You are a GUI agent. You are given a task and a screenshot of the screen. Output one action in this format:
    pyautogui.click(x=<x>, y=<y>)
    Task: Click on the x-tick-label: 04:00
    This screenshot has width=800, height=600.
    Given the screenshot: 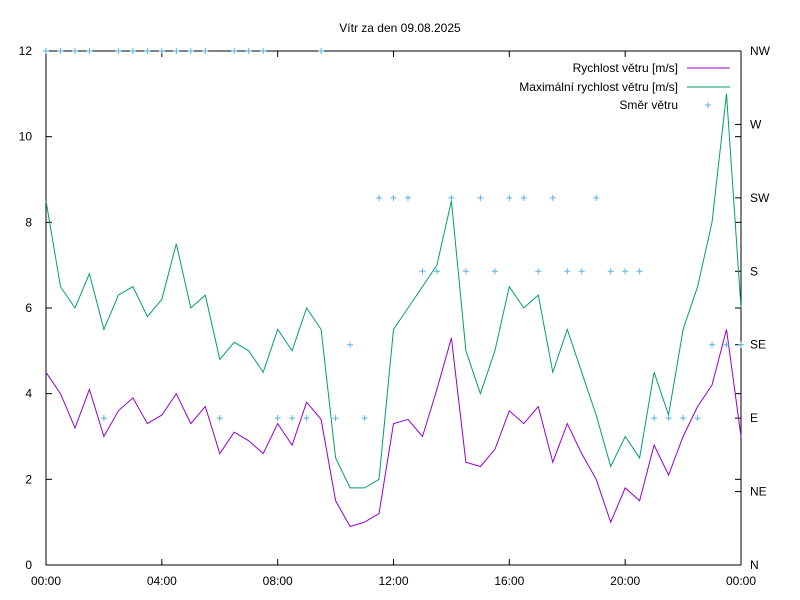 What is the action you would take?
    pyautogui.click(x=162, y=581)
    